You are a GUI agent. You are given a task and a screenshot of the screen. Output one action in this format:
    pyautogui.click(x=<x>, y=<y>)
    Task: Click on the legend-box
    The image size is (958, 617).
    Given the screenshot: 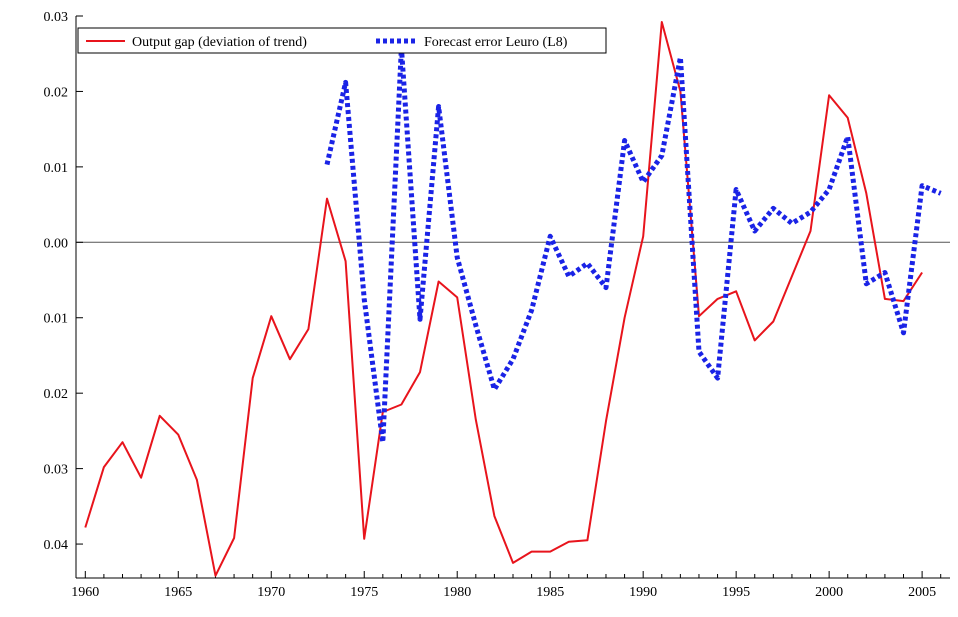 What is the action you would take?
    pyautogui.click(x=342, y=40)
    